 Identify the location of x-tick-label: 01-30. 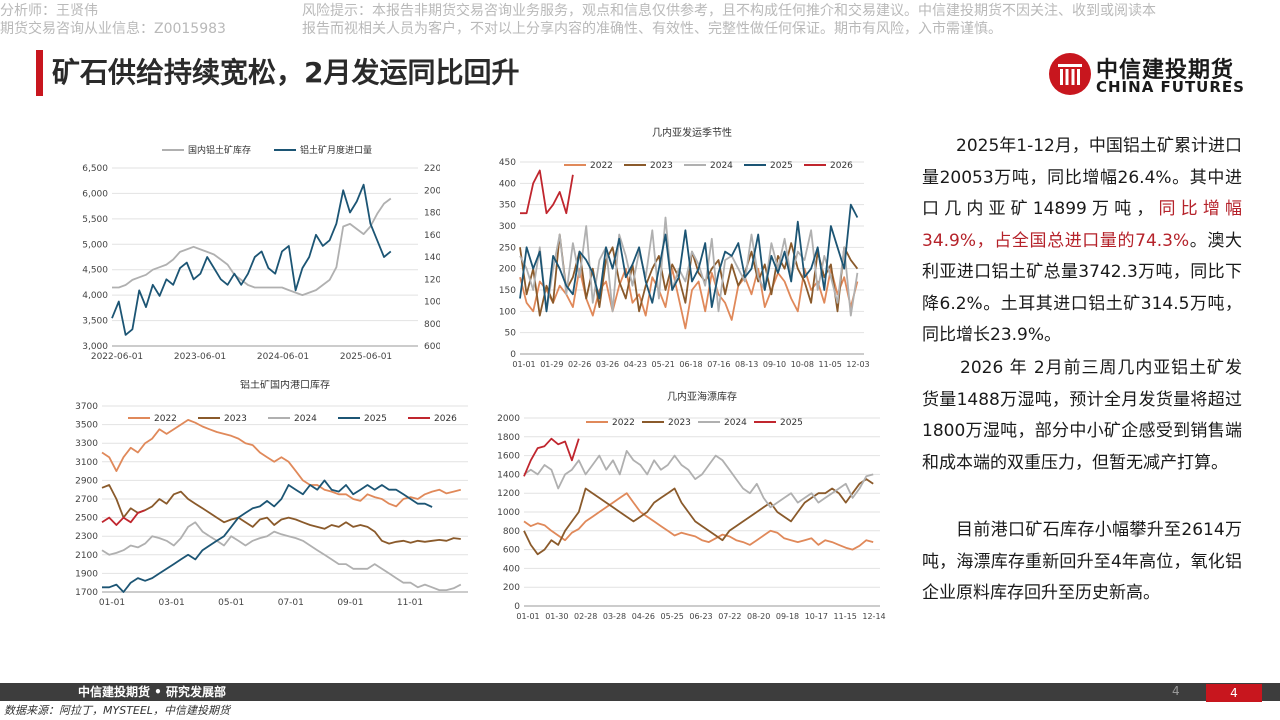
(556, 616).